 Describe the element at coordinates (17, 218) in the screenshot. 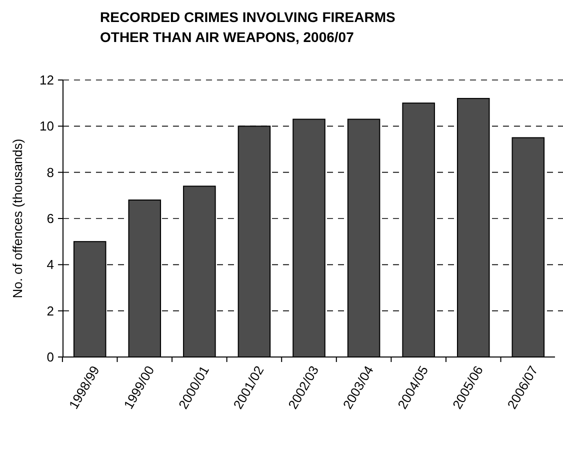

I see `y-axis-title: No. of offences (thousands)` at that location.